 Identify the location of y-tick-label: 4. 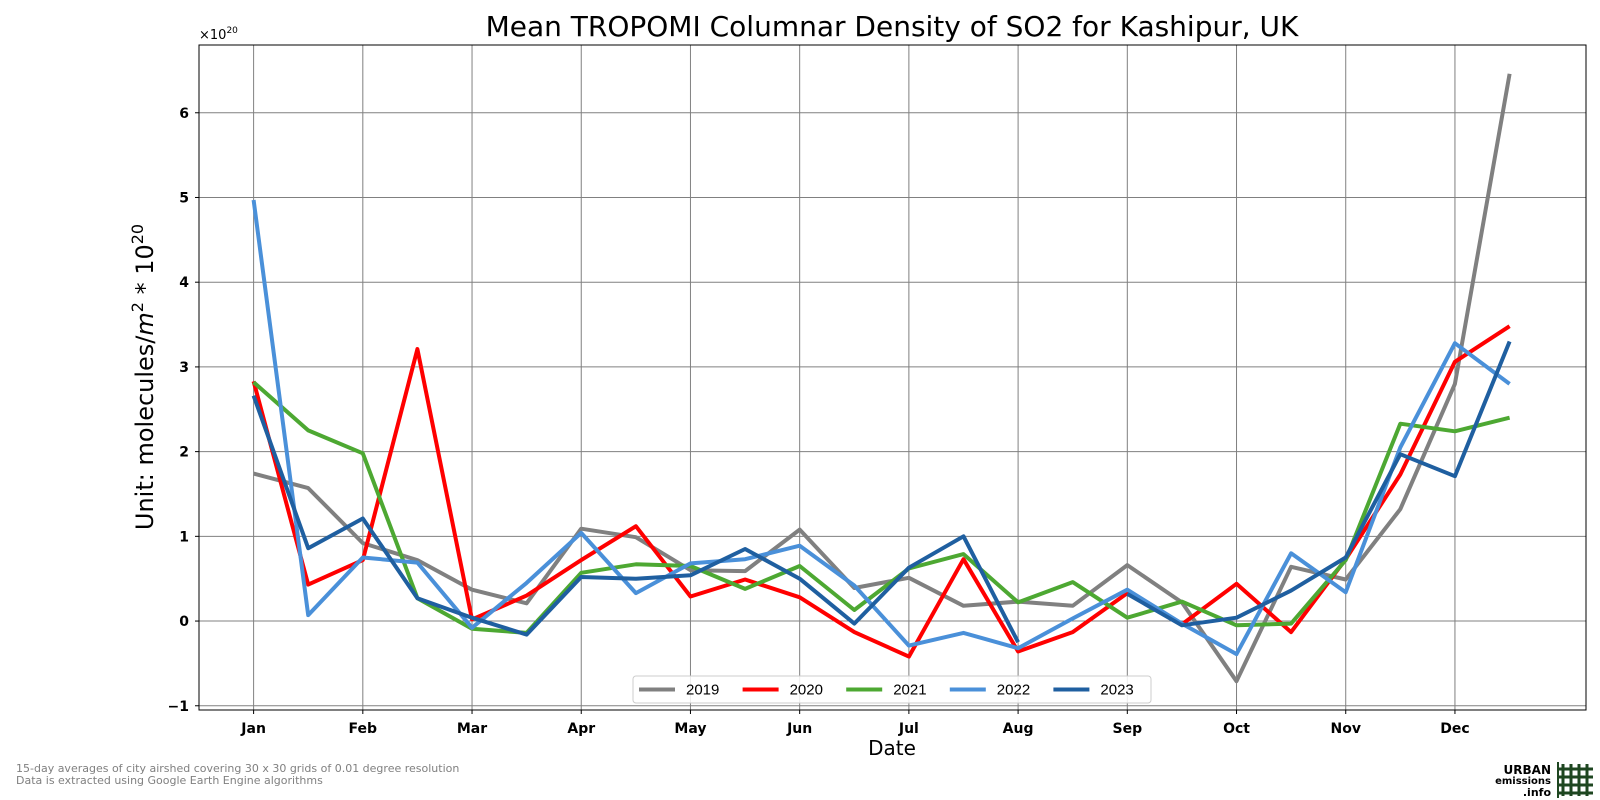
(184, 283).